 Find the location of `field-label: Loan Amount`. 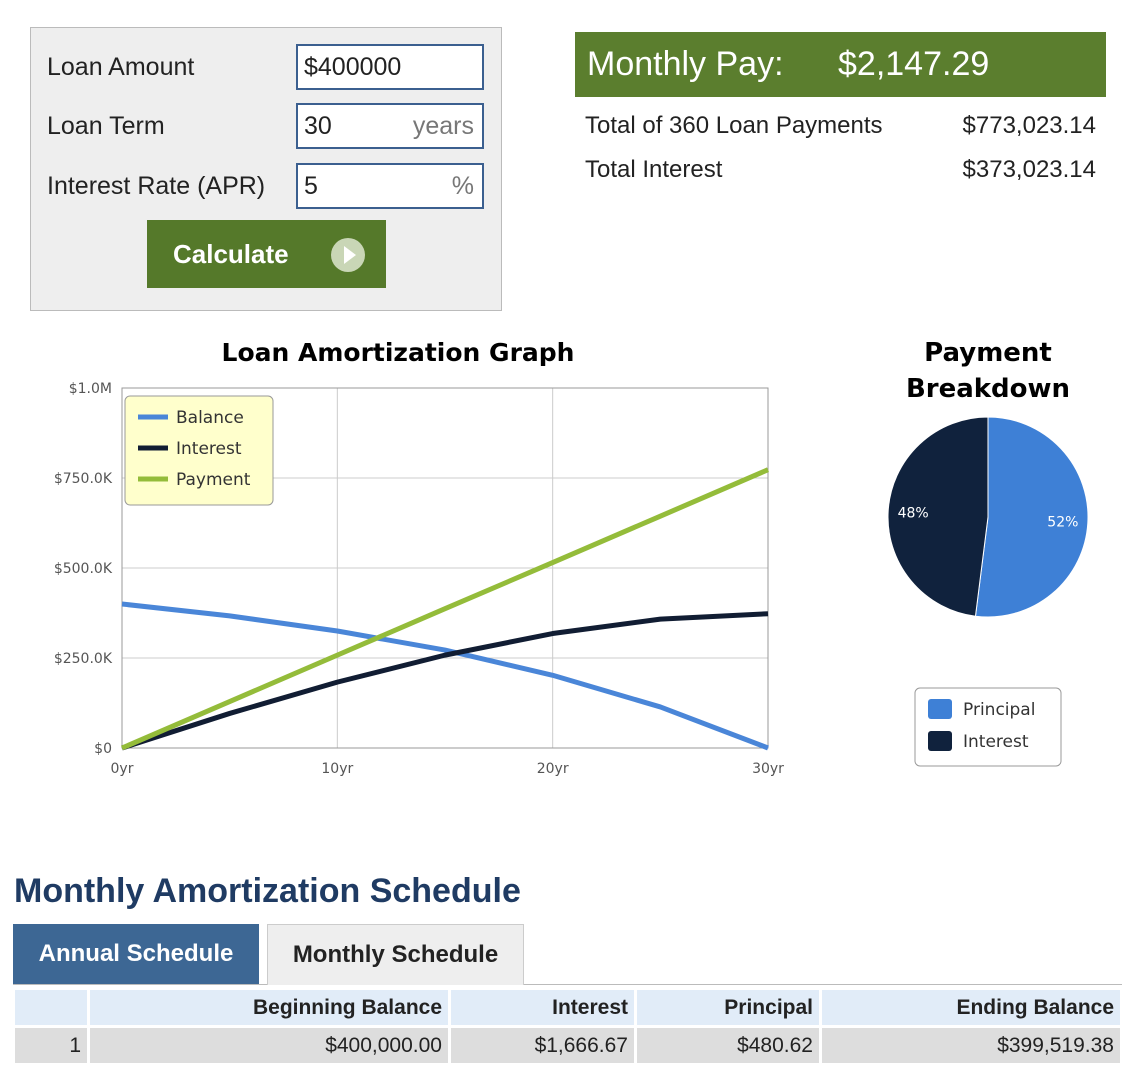

field-label: Loan Amount is located at coordinates (121, 67).